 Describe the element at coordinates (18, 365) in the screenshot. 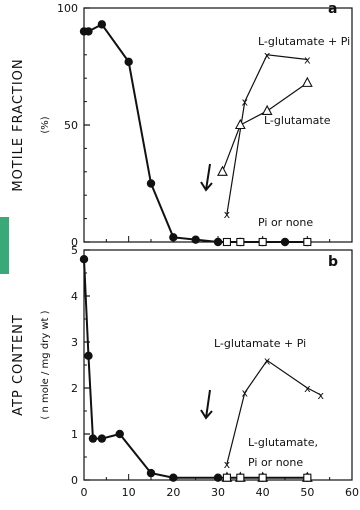

I see `panel-b-y-axis-title: ATP CONTENT` at that location.